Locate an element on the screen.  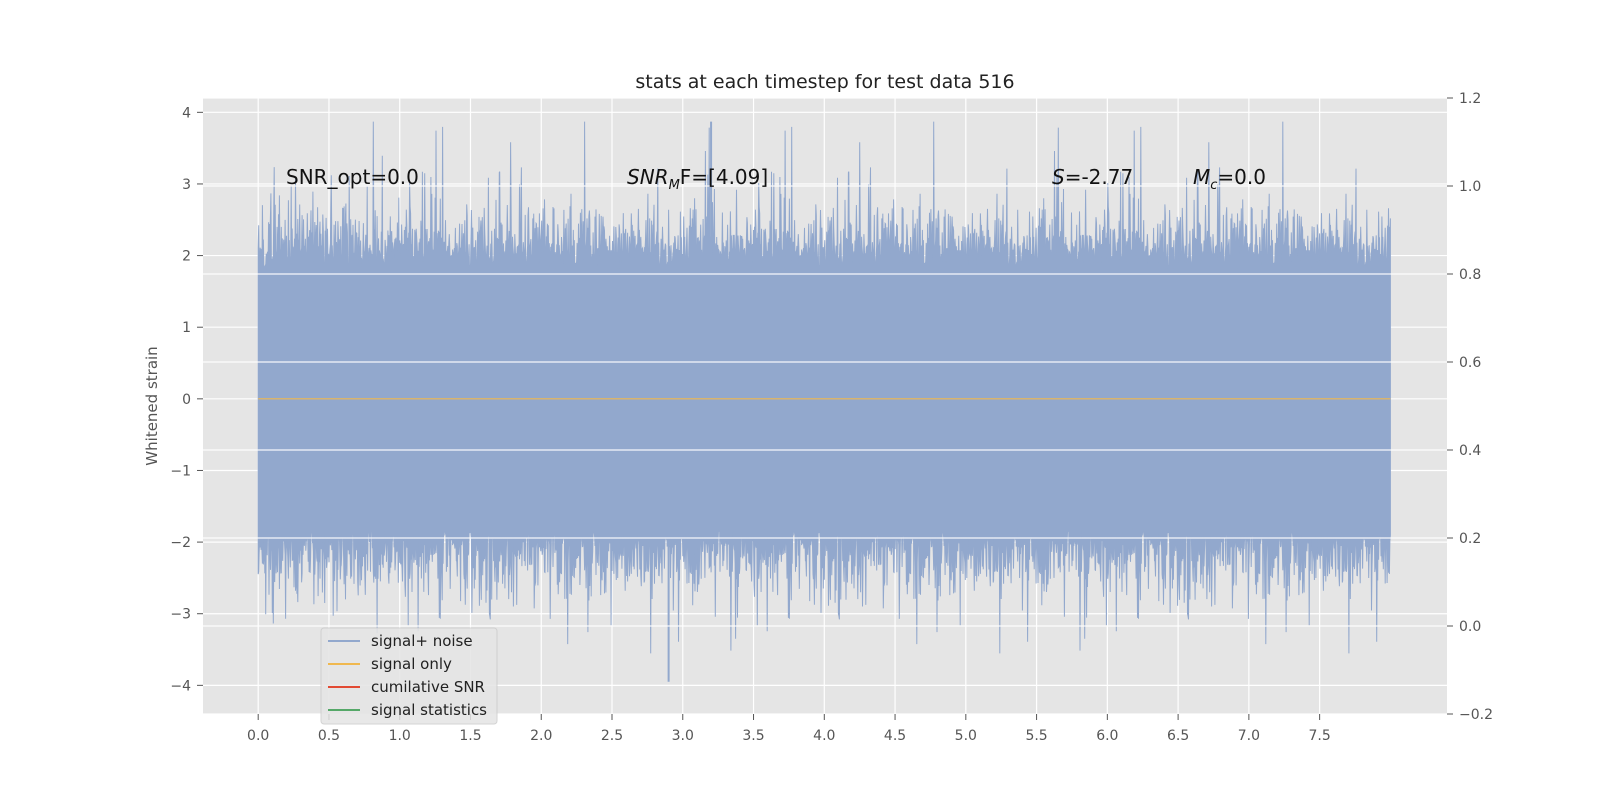
y-axis: 4 3 2 1 0 −1 −2 −3 −4 is located at coordinates (186, 399).